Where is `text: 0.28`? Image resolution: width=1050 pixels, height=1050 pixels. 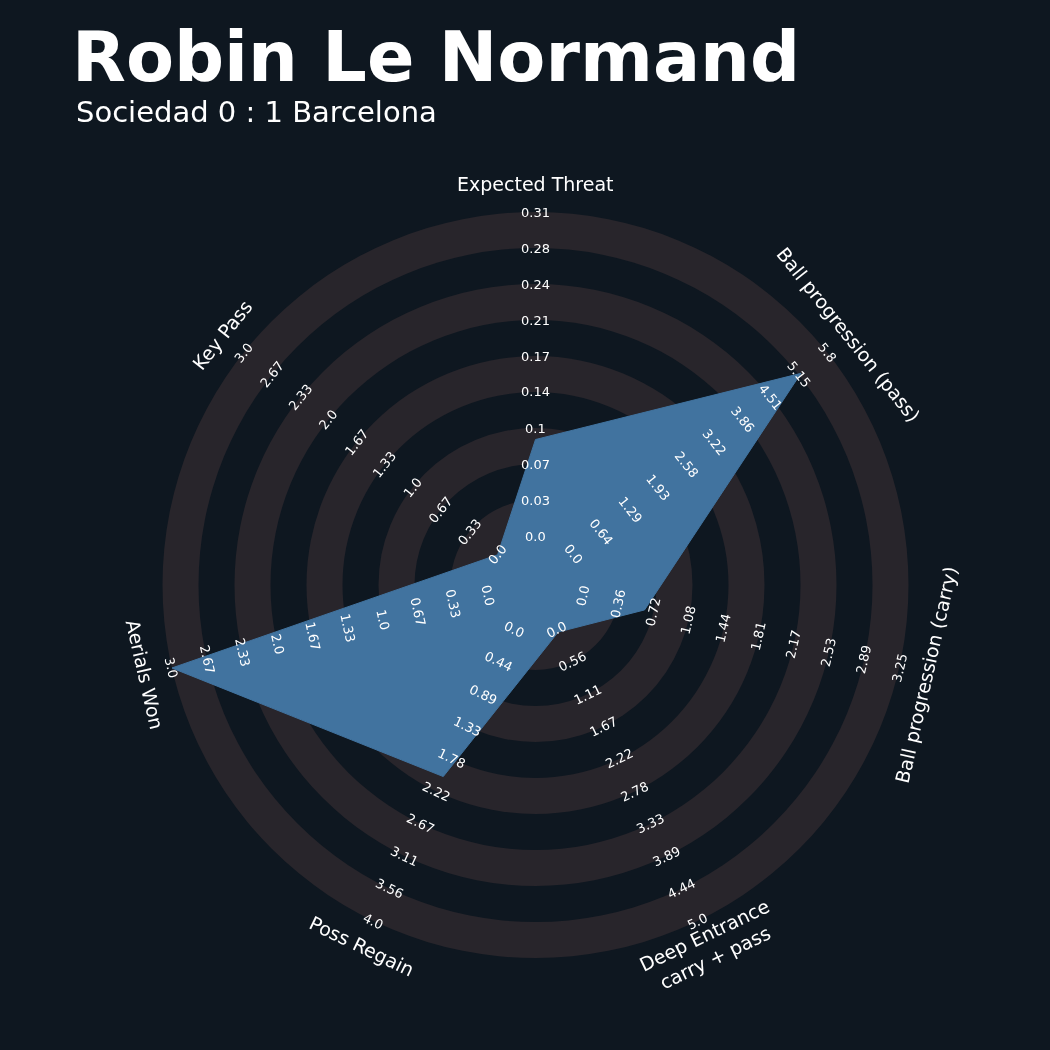
text: 0.28 is located at coordinates (535, 248).